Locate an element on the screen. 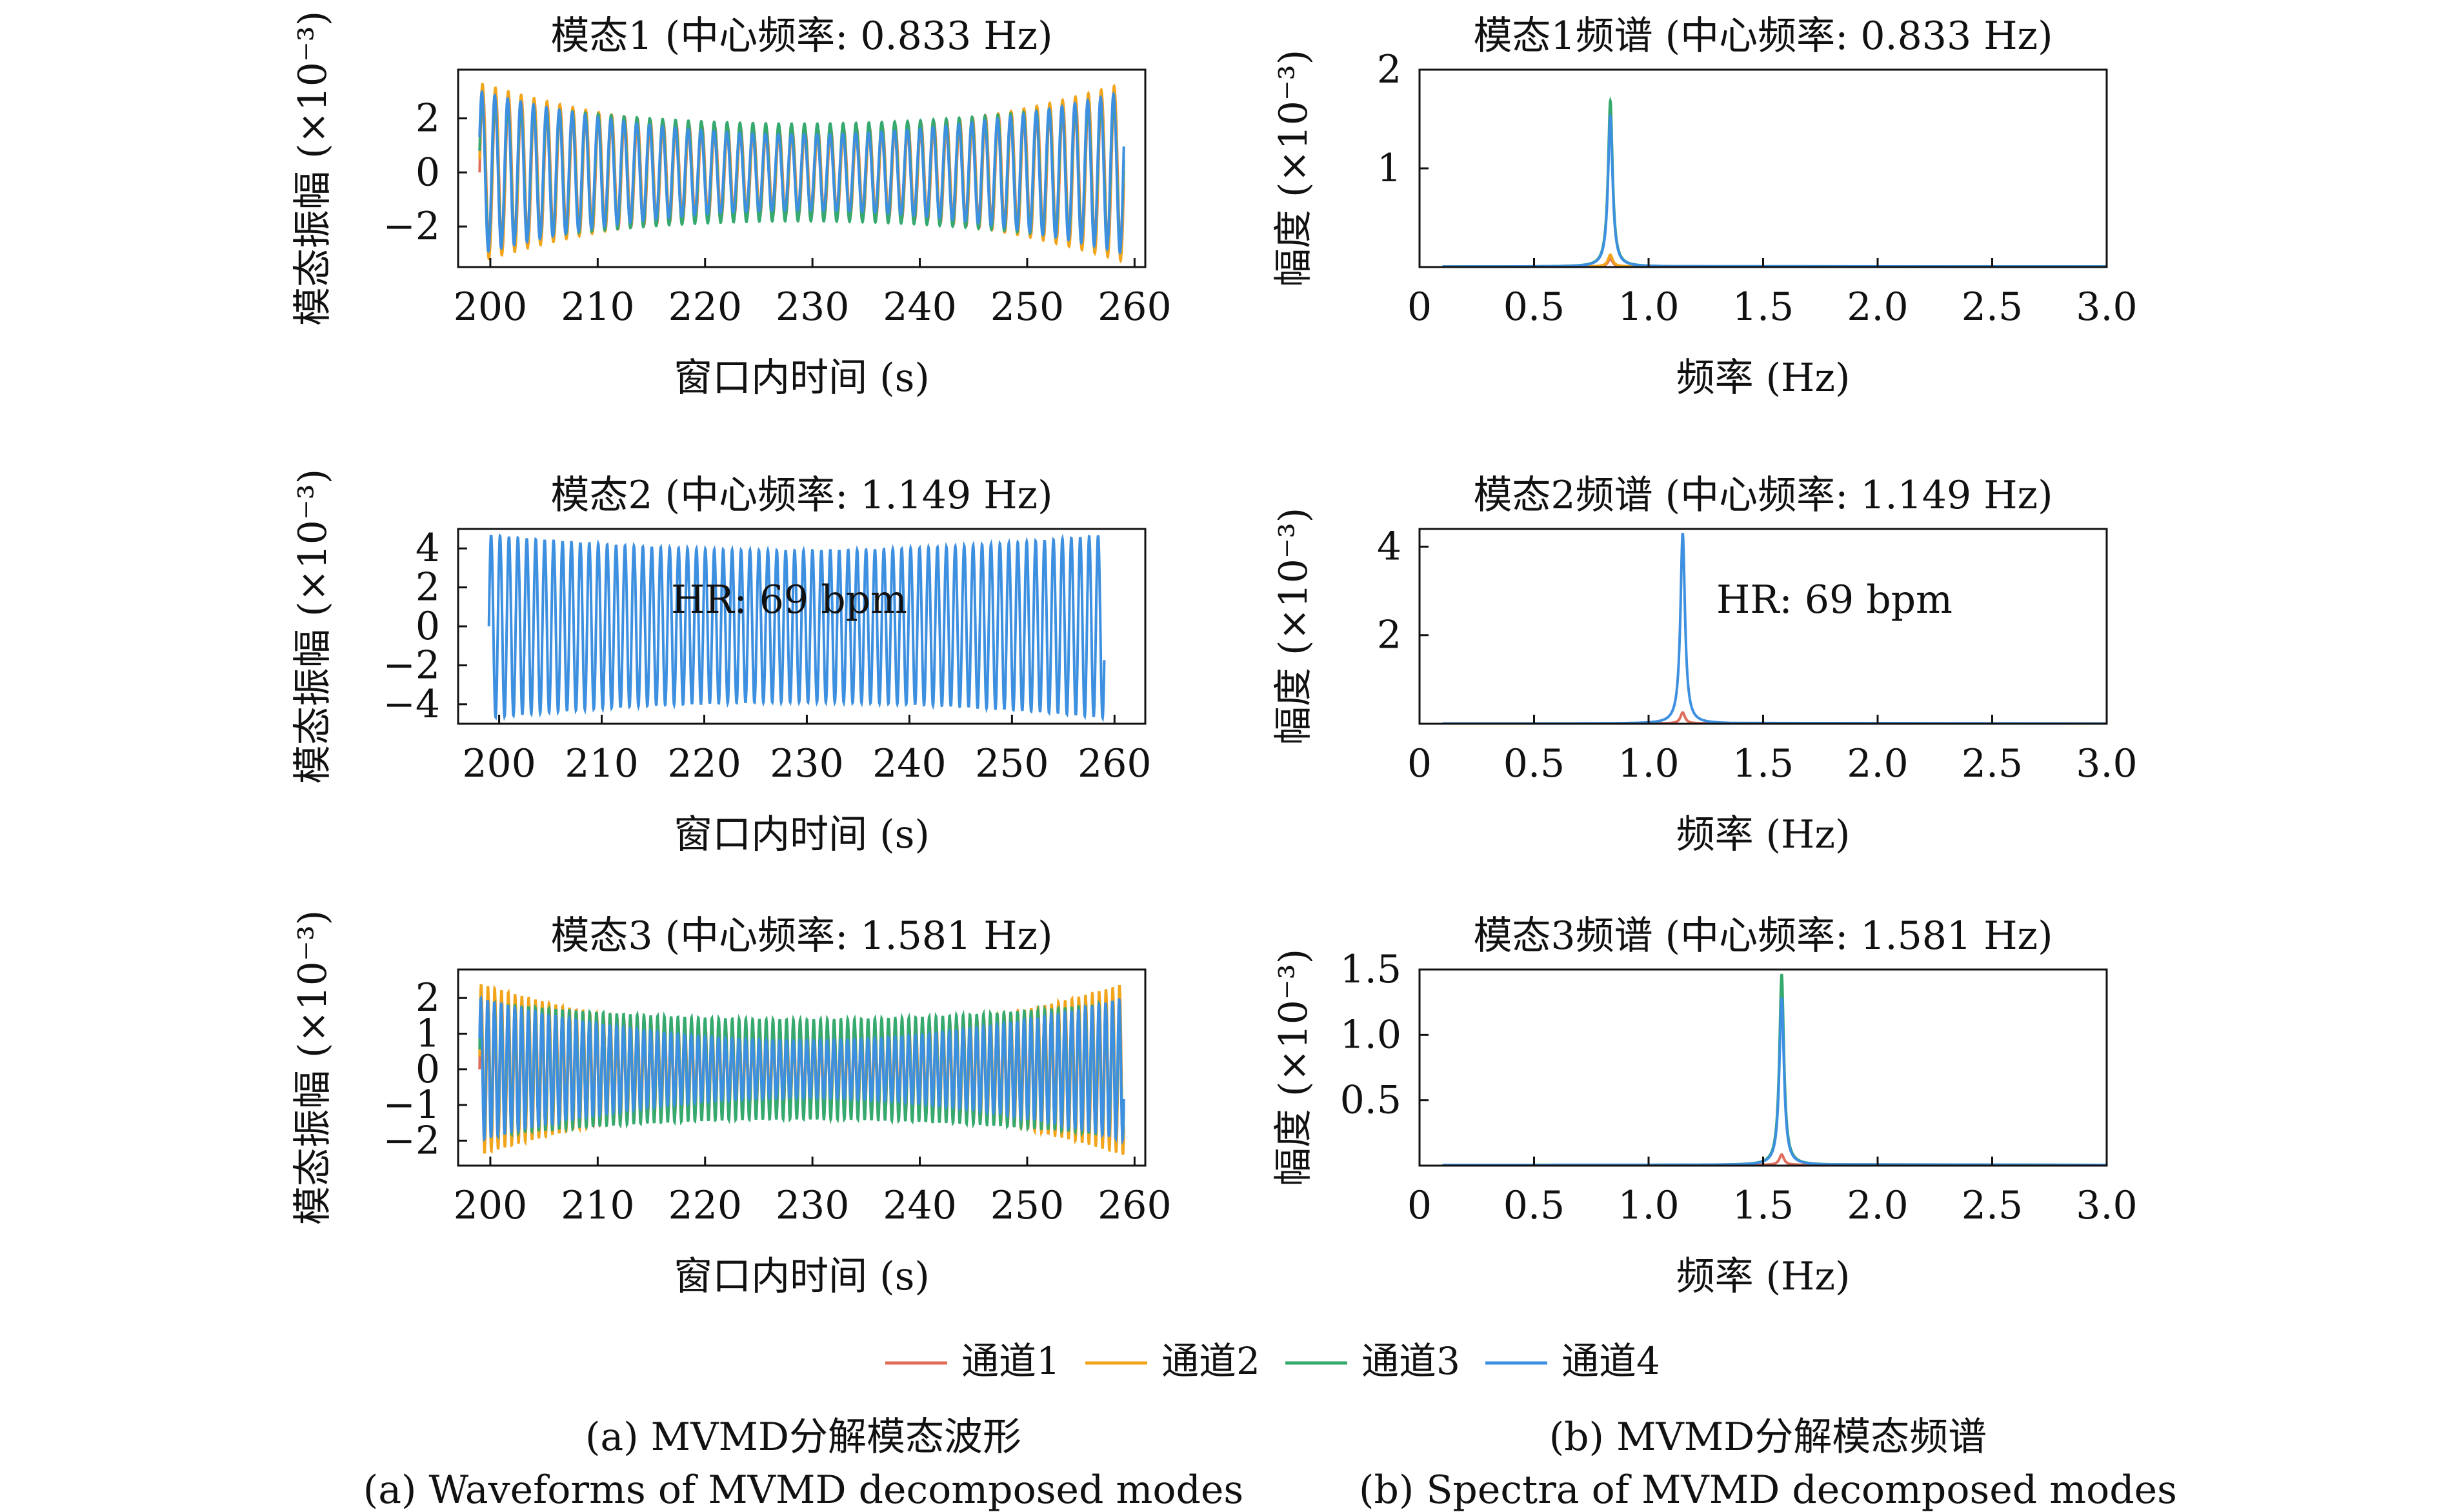 The image size is (2439, 1512). panel-3-xtick-label-1: 210 is located at coordinates (602, 763).